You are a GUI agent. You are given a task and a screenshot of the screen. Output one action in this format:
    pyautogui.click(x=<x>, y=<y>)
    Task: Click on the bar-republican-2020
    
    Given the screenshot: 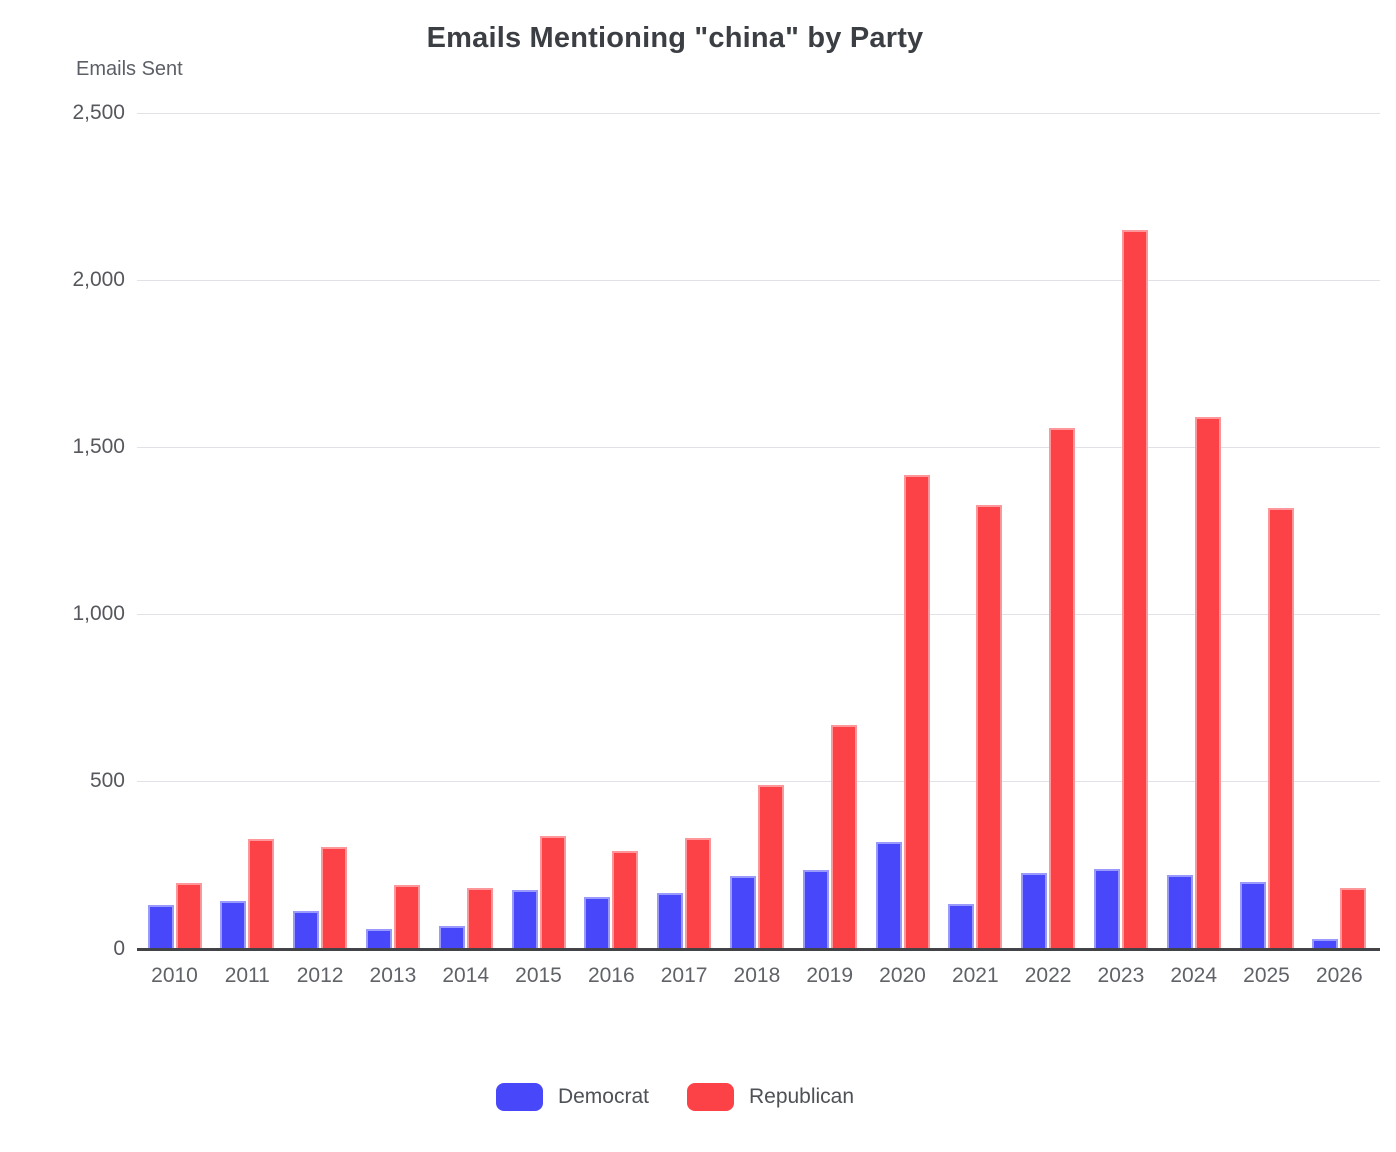 What is the action you would take?
    pyautogui.click(x=916, y=711)
    